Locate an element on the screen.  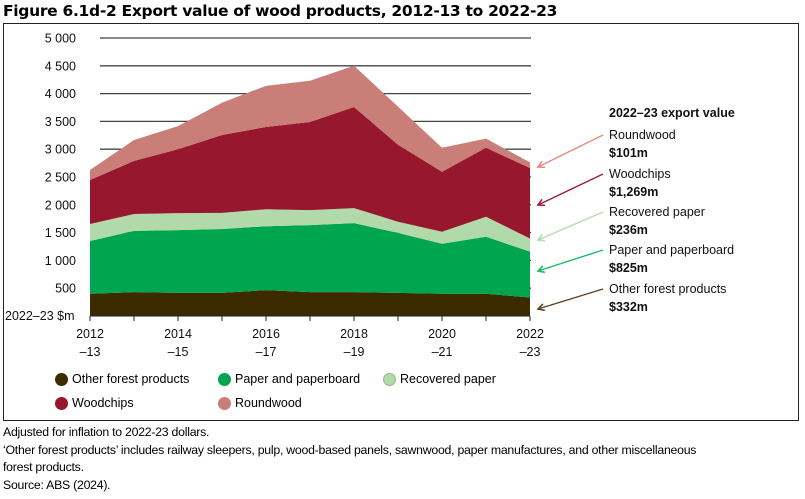
annotation-label-roundwood: Roundwood is located at coordinates (642, 135).